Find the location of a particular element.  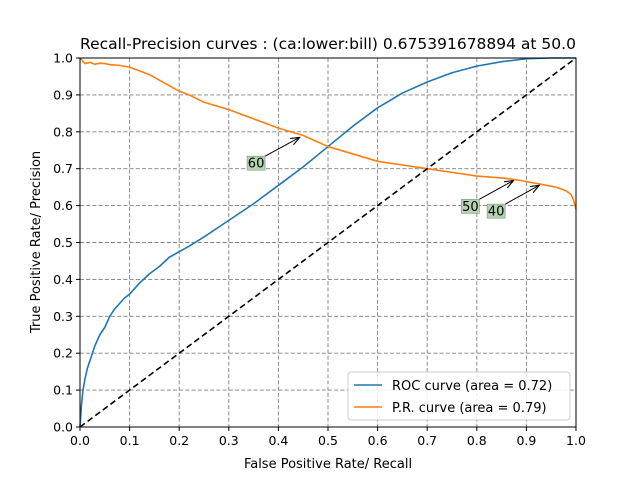

x-tick-label: 0.2 is located at coordinates (179, 440).